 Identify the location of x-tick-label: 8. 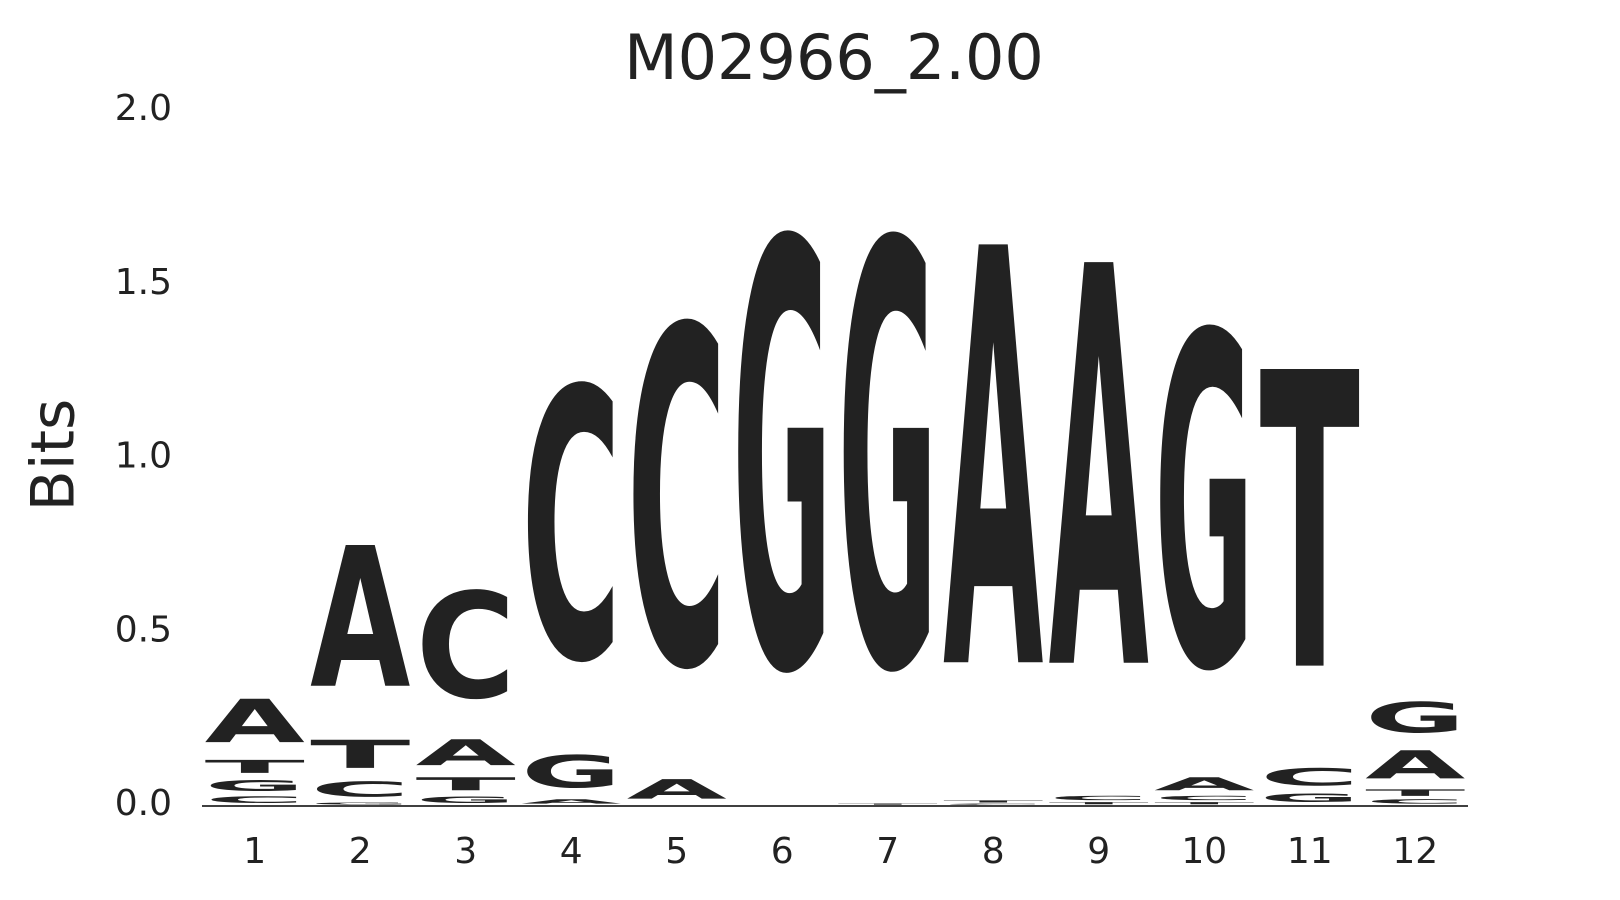
(993, 851).